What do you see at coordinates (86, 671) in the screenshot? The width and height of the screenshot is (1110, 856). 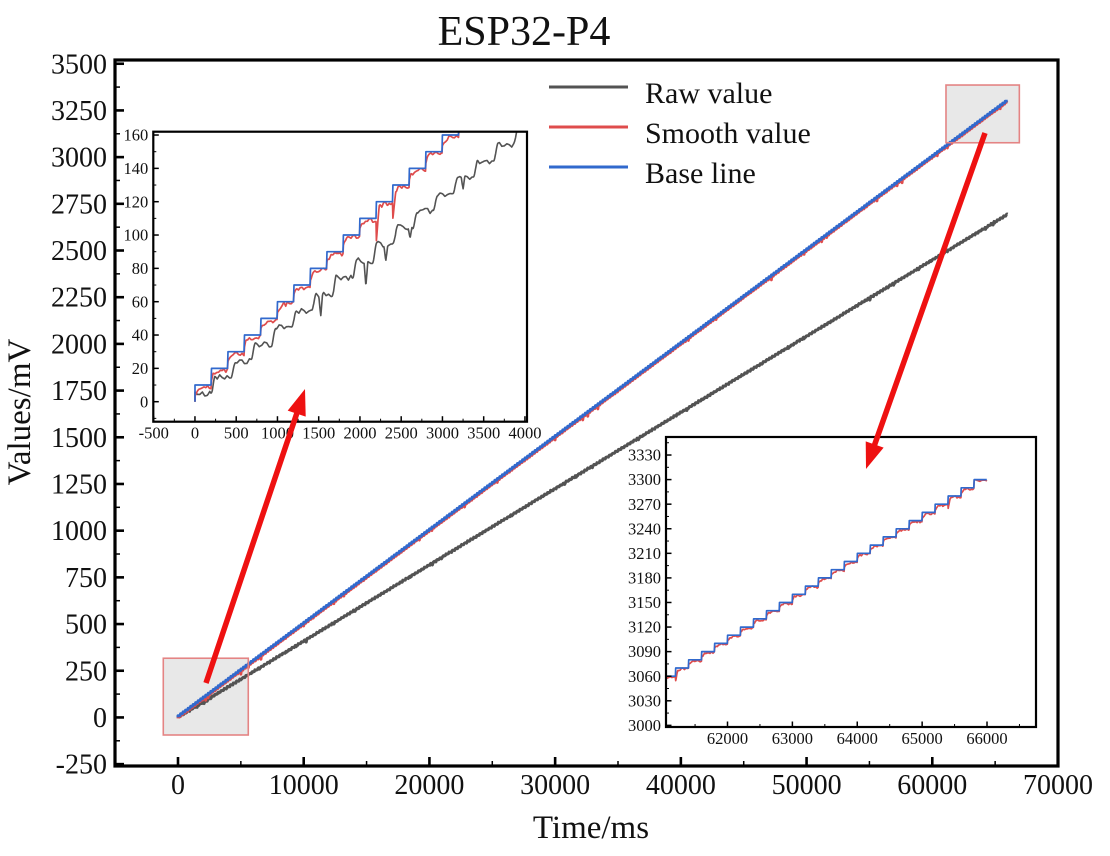 I see `y-tick-label: 250` at bounding box center [86, 671].